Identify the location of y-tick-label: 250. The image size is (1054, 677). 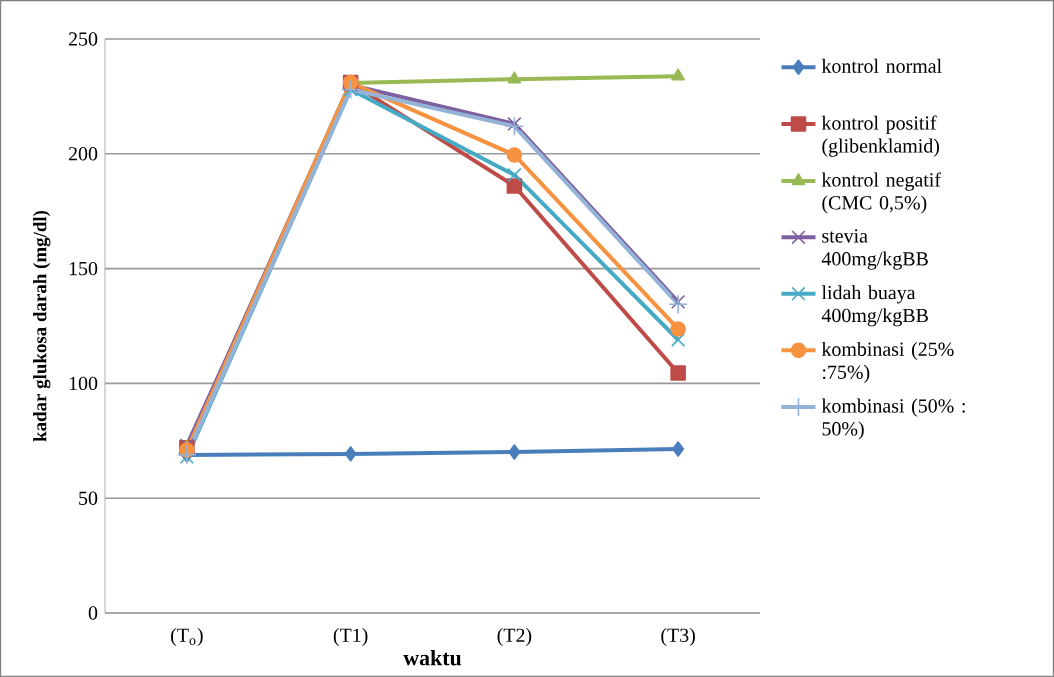
(83, 39).